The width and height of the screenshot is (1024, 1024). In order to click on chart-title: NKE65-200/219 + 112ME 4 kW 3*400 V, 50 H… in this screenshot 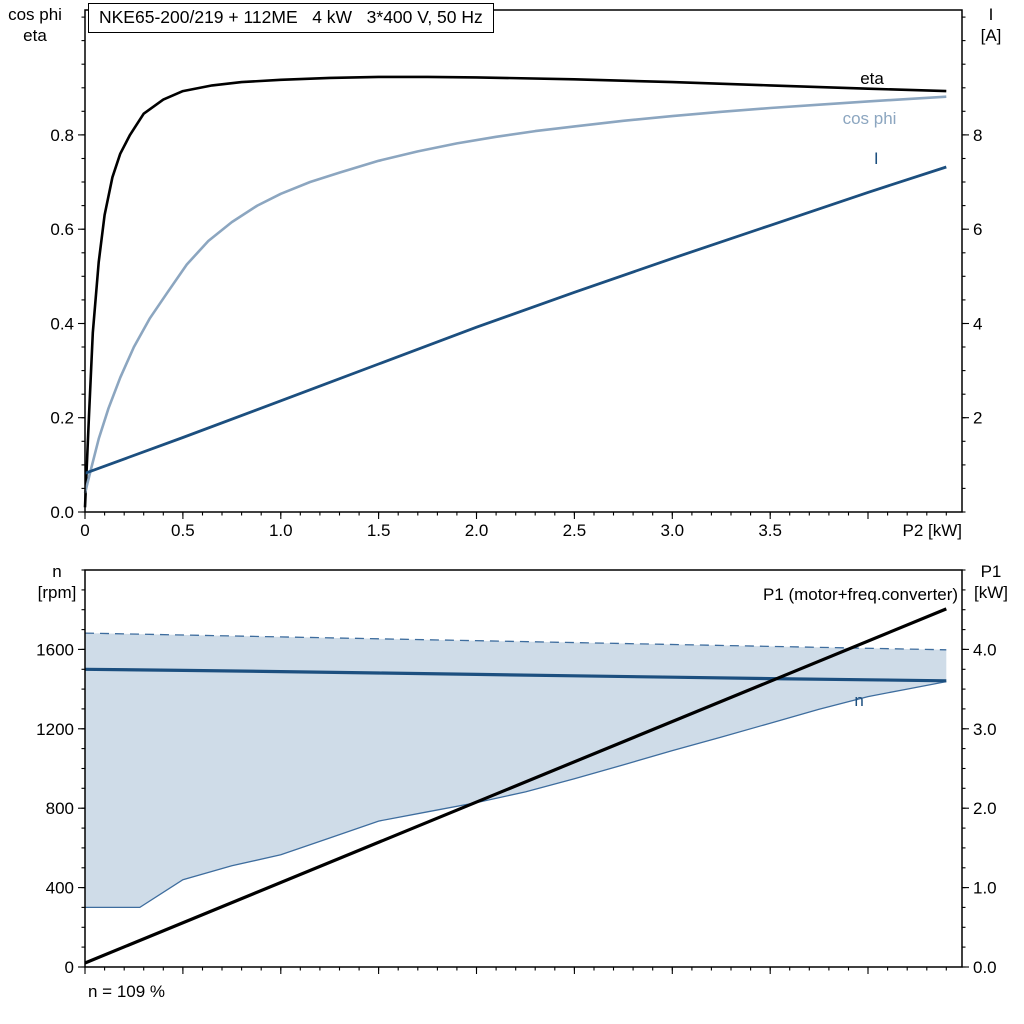, I will do `click(291, 18)`.